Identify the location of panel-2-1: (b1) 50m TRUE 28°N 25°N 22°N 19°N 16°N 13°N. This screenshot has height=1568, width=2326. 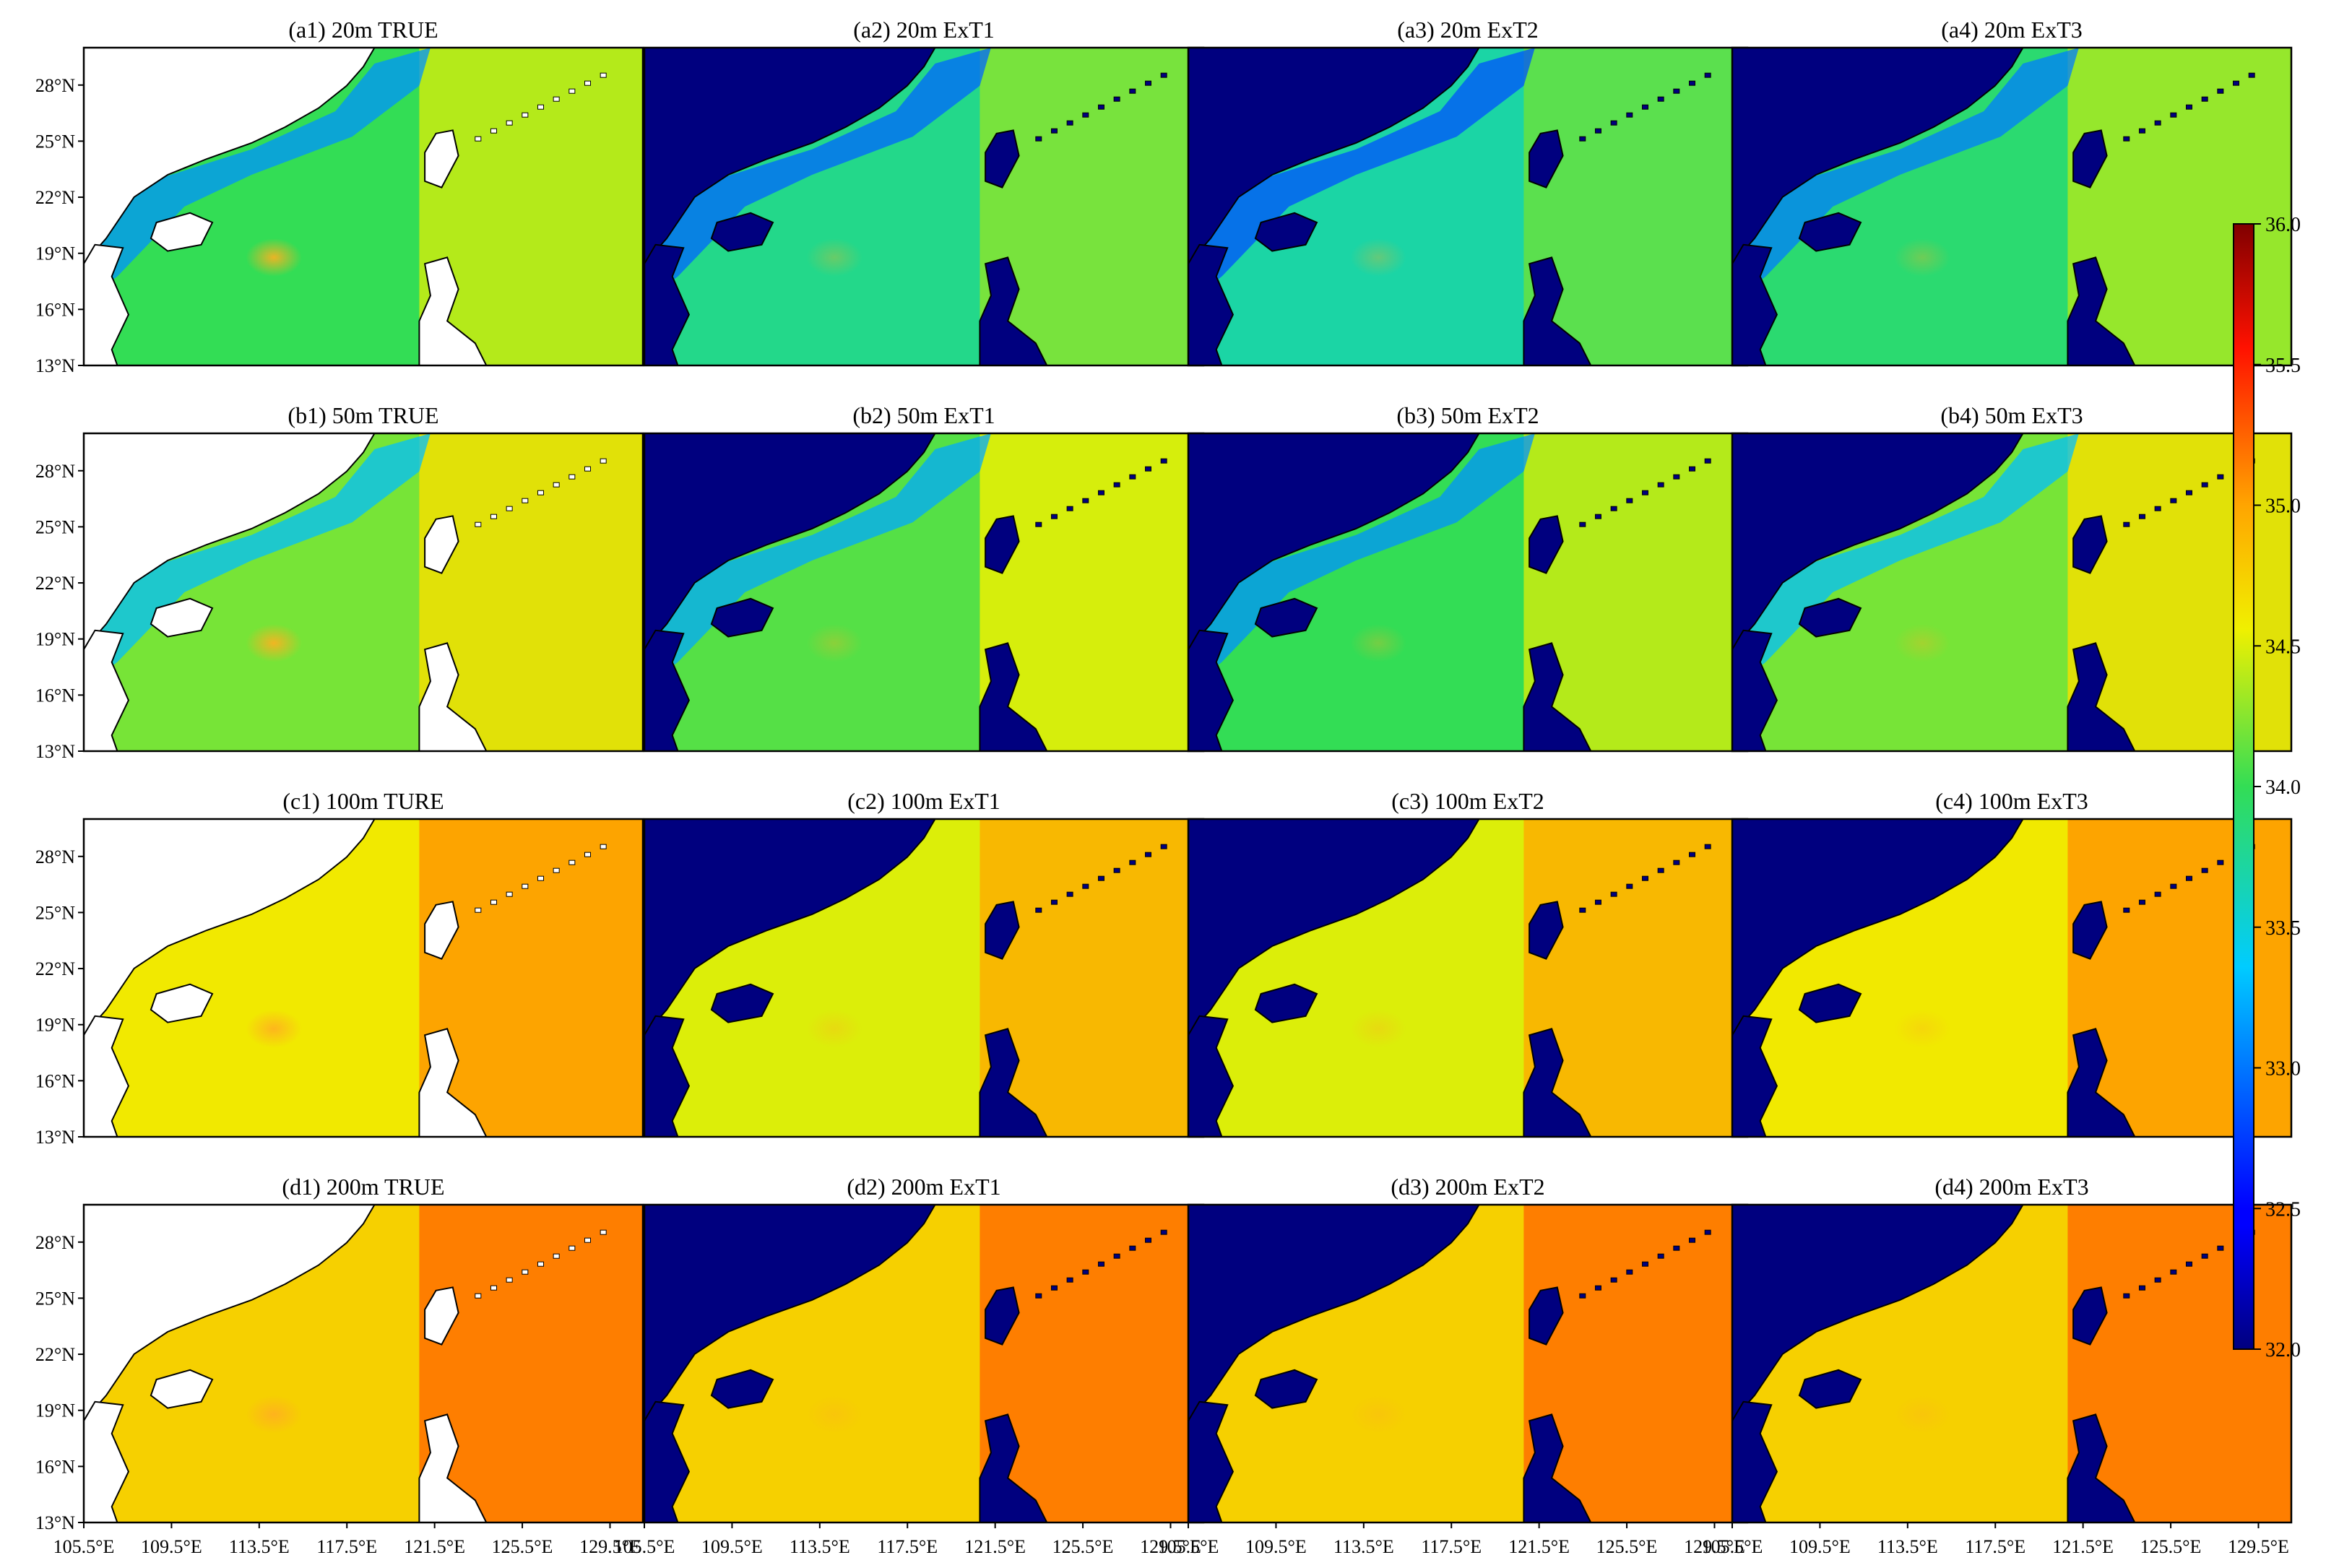
(339, 582).